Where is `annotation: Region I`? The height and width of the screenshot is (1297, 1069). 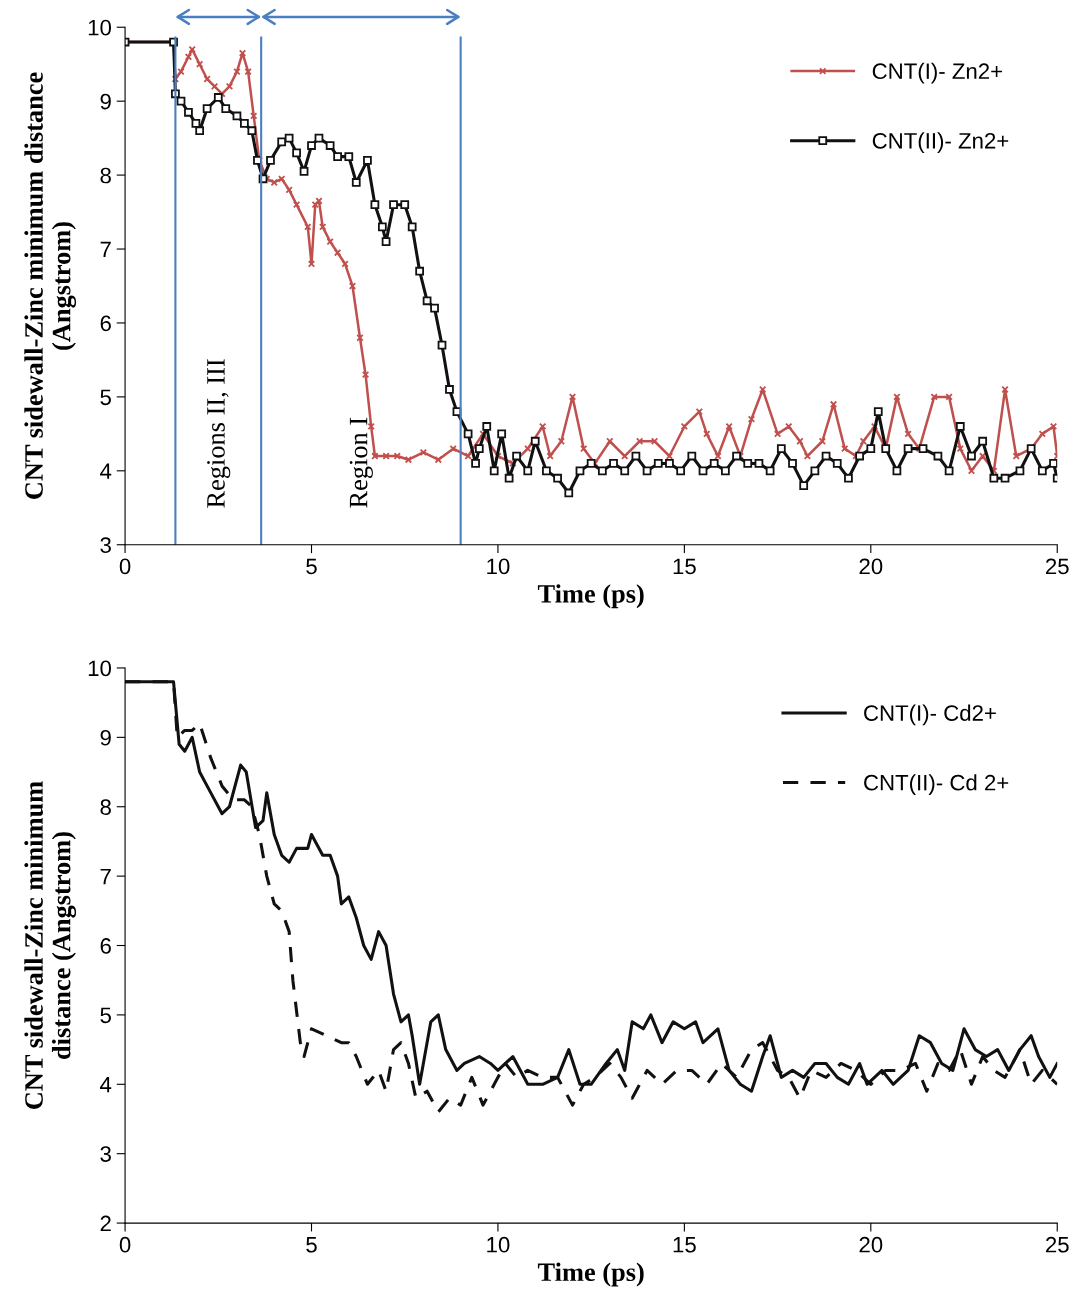
annotation: Region I is located at coordinates (361, 462).